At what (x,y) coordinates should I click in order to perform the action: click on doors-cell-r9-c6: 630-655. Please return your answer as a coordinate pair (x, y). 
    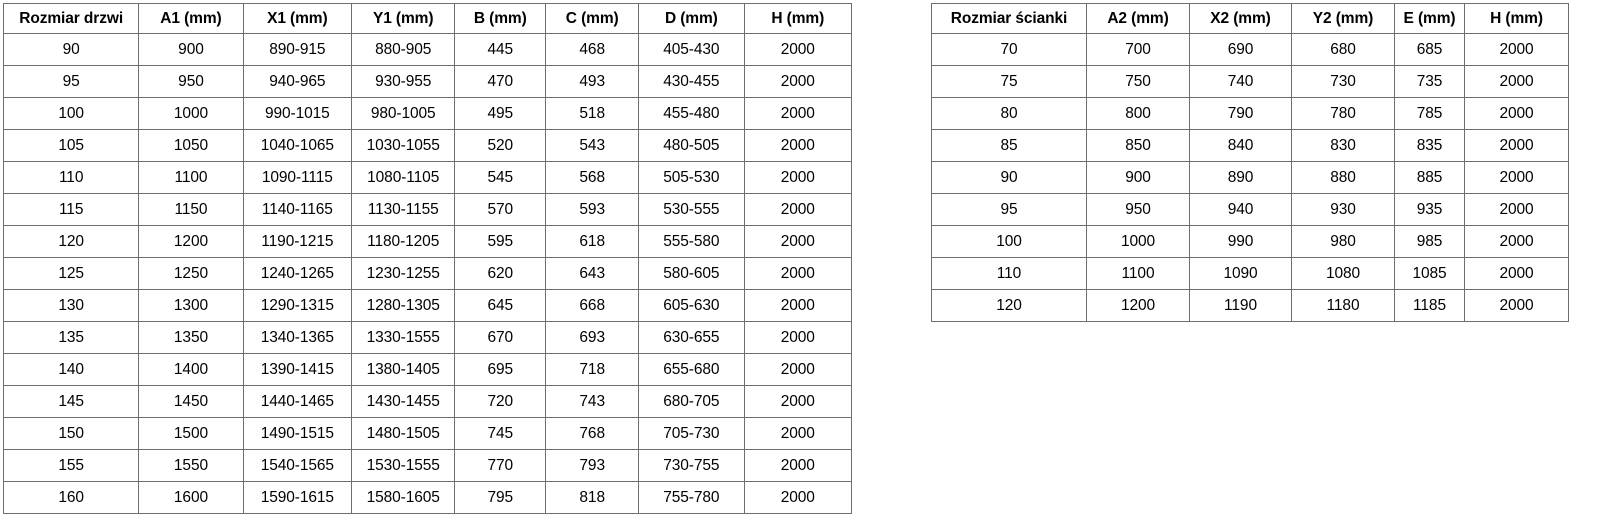
    Looking at the image, I should click on (691, 337).